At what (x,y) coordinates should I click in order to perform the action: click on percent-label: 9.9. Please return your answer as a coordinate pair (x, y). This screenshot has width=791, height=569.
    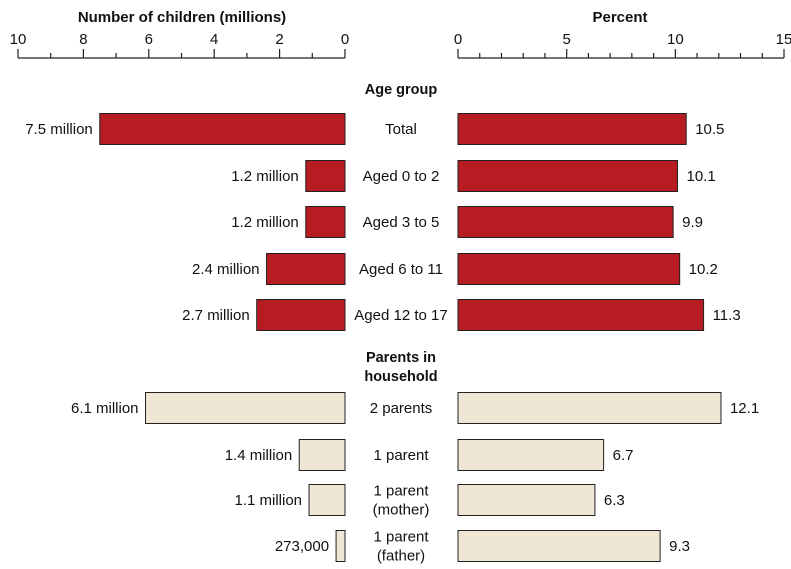
    Looking at the image, I should click on (692, 222).